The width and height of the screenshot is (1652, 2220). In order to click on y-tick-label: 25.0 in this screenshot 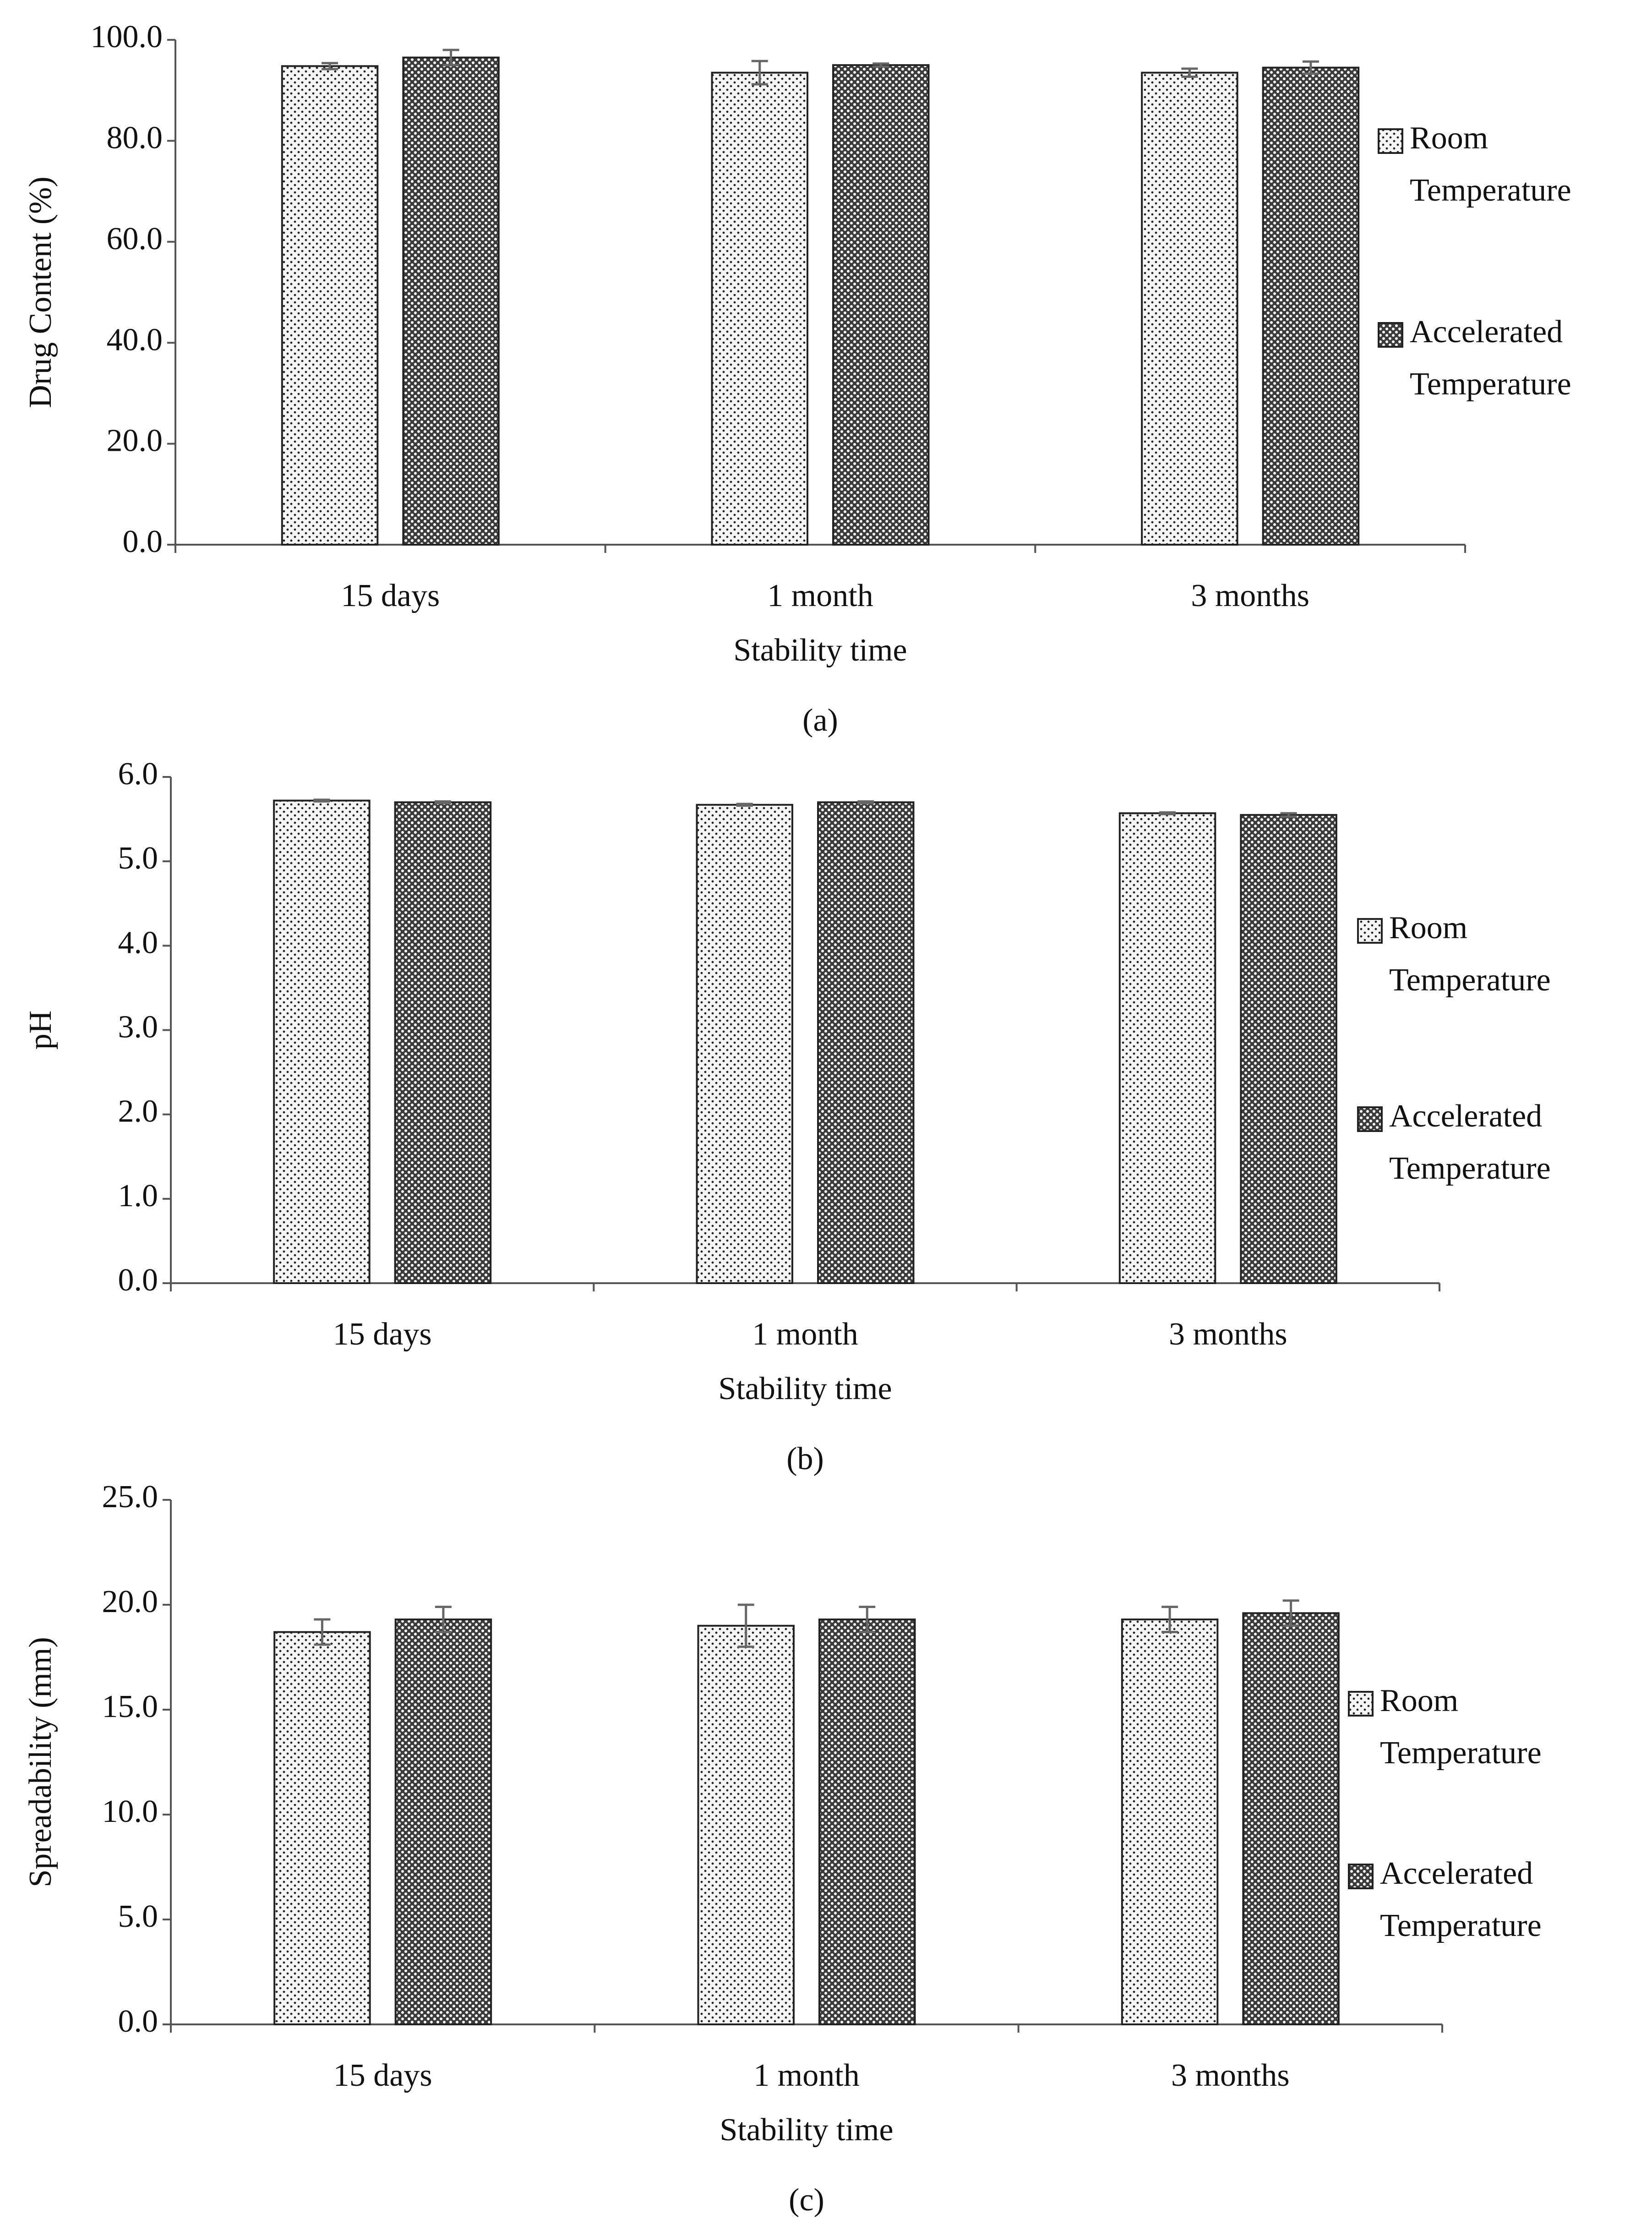, I will do `click(130, 1497)`.